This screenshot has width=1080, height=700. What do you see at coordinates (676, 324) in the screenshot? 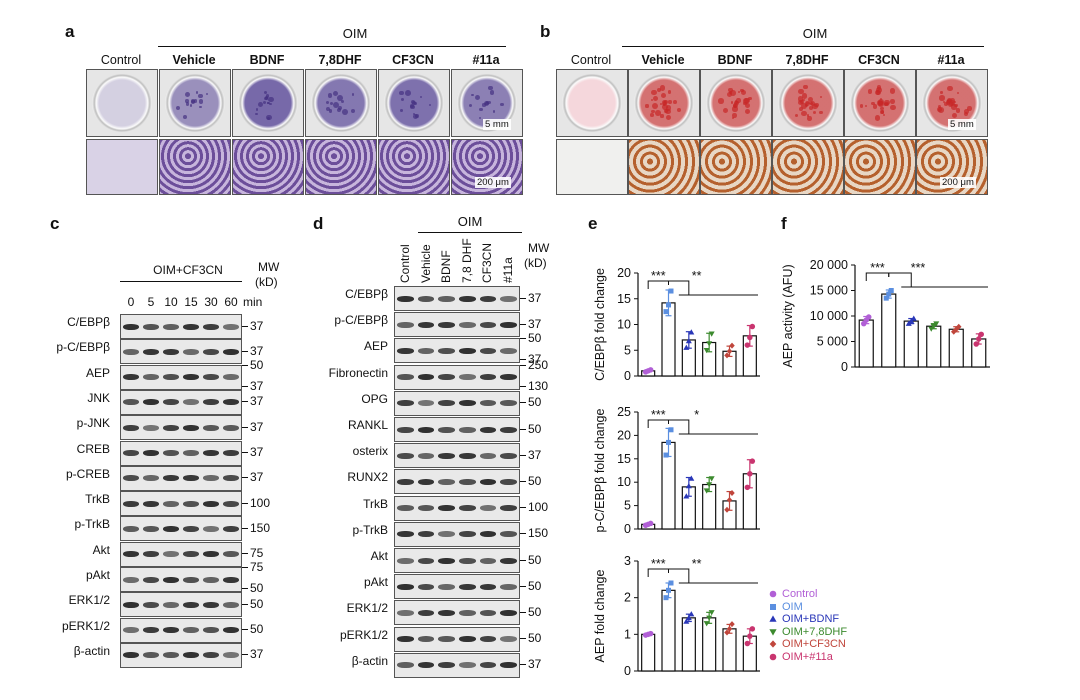
I see `chart-e1: 05101520C/EBPβ fold change *** **` at bounding box center [676, 324].